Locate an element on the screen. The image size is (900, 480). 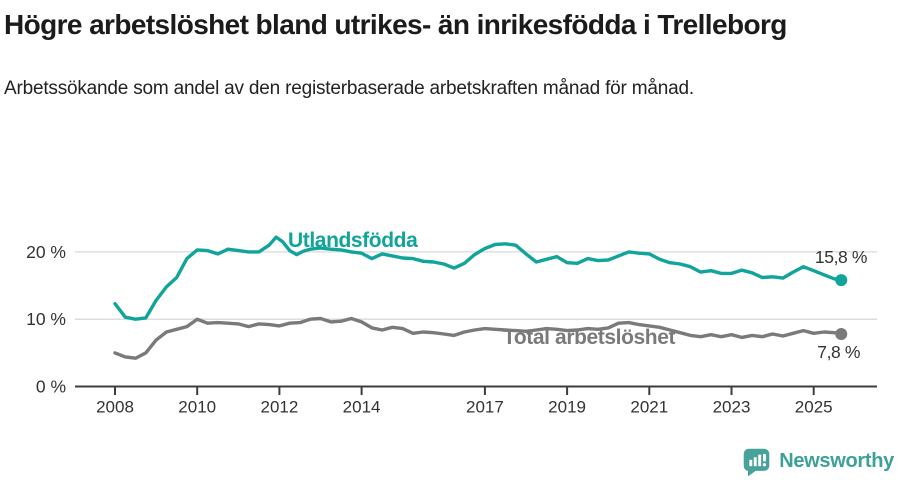
x-tick-label-2014: 2014 is located at coordinates (362, 407).